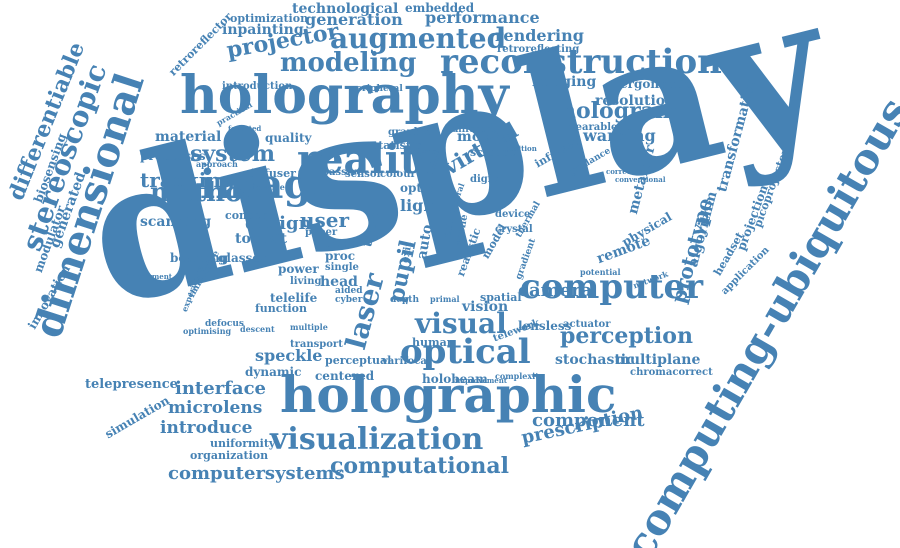 The width and height of the screenshot is (900, 548). Describe the element at coordinates (176, 222) in the screenshot. I see `word-scanning: scanning` at that location.